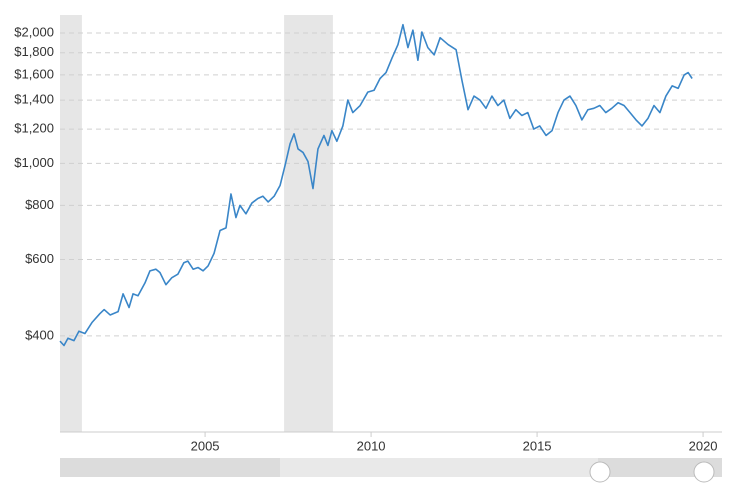 The height and width of the screenshot is (497, 750). I want to click on y-tick-label: $800, so click(39, 204).